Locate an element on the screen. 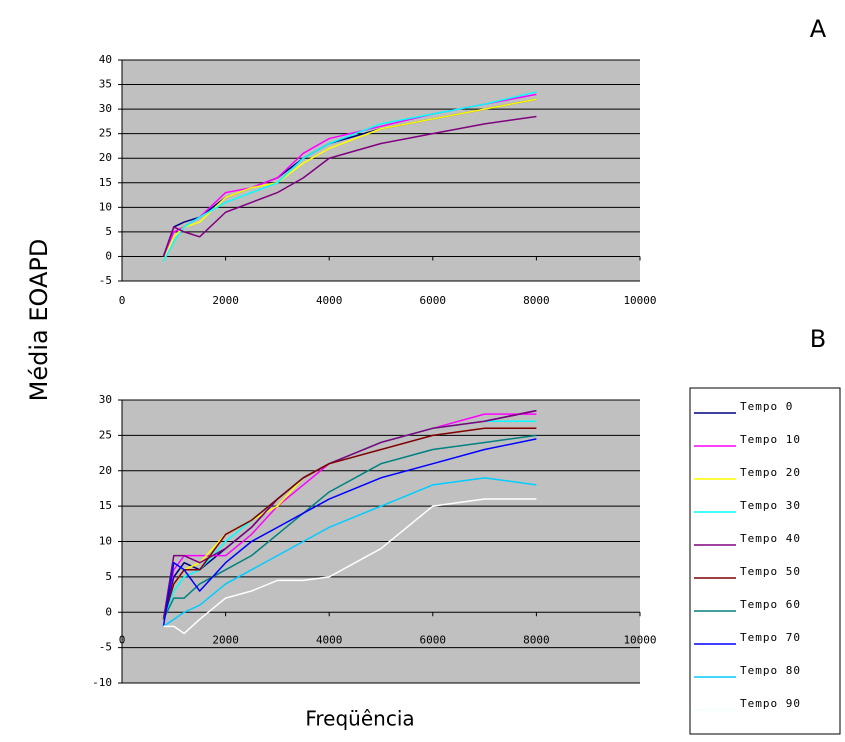 This screenshot has width=845, height=742. legend-label: Tempo 80 is located at coordinates (770, 670).